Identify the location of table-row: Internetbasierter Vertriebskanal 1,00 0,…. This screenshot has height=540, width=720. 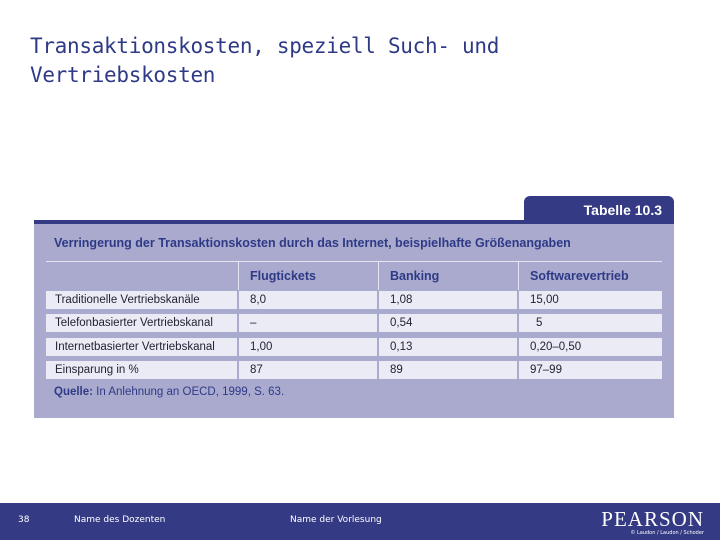
(354, 347).